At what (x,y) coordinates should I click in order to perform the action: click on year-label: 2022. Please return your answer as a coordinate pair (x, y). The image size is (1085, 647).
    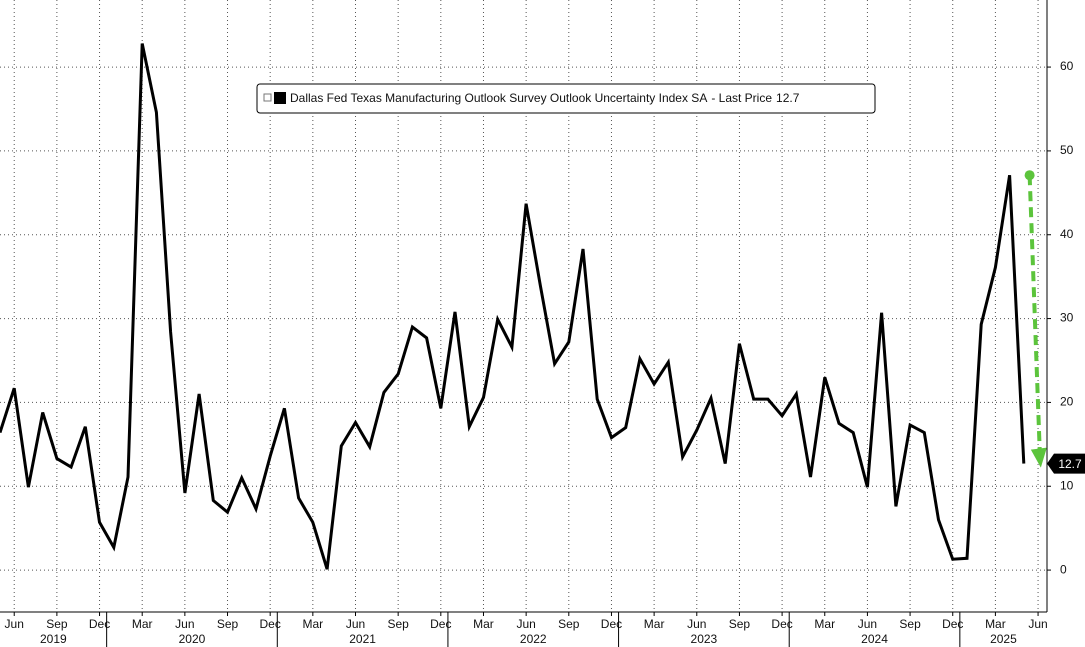
    Looking at the image, I should click on (533, 639).